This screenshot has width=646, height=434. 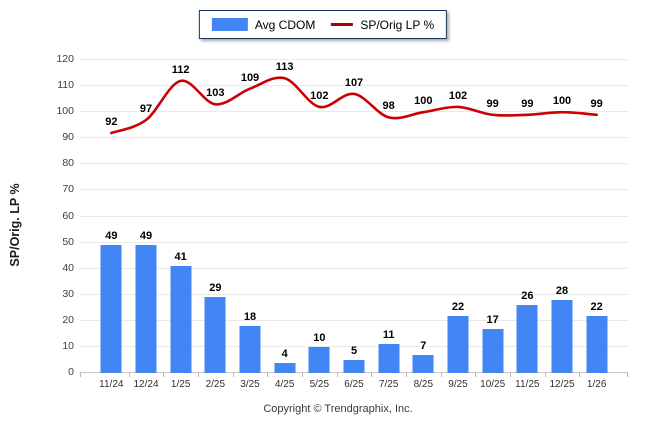 What do you see at coordinates (338, 409) in the screenshot?
I see `copyright-text: Copyright © Trendgraphix, Inc.` at bounding box center [338, 409].